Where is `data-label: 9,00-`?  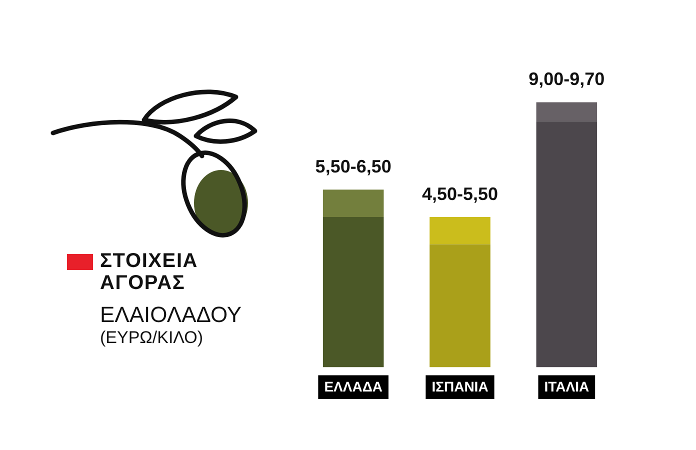 data-label: 9,00- is located at coordinates (549, 79).